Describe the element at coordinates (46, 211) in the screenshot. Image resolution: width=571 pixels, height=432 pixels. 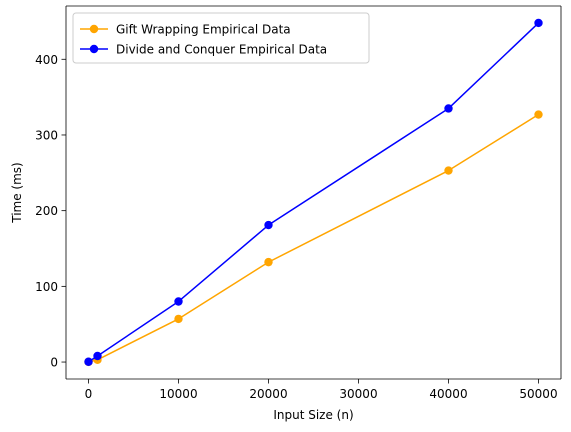
I see `y-tick-label-2: 200` at that location.